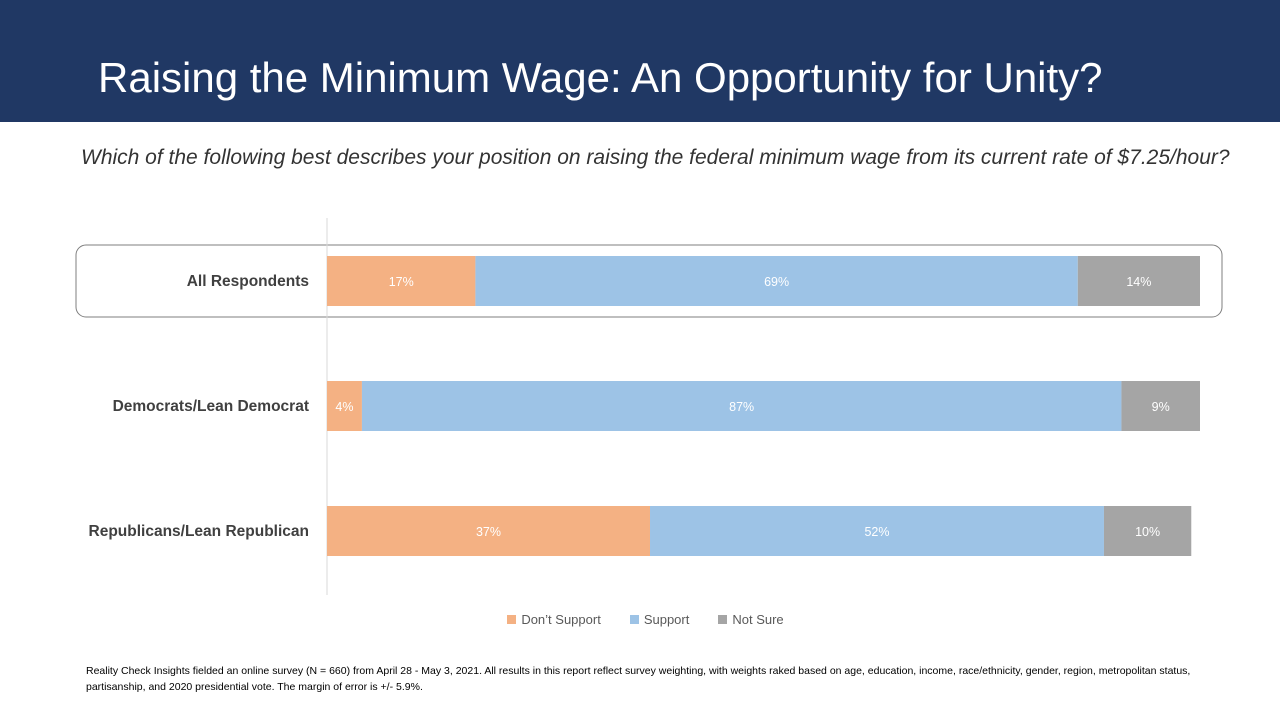  I want to click on bar-all-respondents-not-sure, so click(1138, 281).